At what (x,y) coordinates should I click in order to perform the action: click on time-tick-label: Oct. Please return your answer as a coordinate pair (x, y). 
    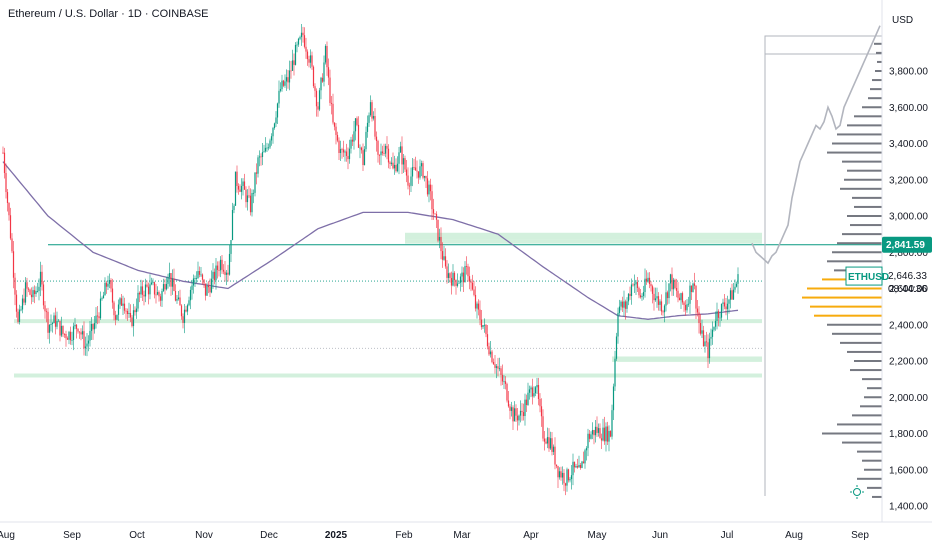
    Looking at the image, I should click on (137, 535).